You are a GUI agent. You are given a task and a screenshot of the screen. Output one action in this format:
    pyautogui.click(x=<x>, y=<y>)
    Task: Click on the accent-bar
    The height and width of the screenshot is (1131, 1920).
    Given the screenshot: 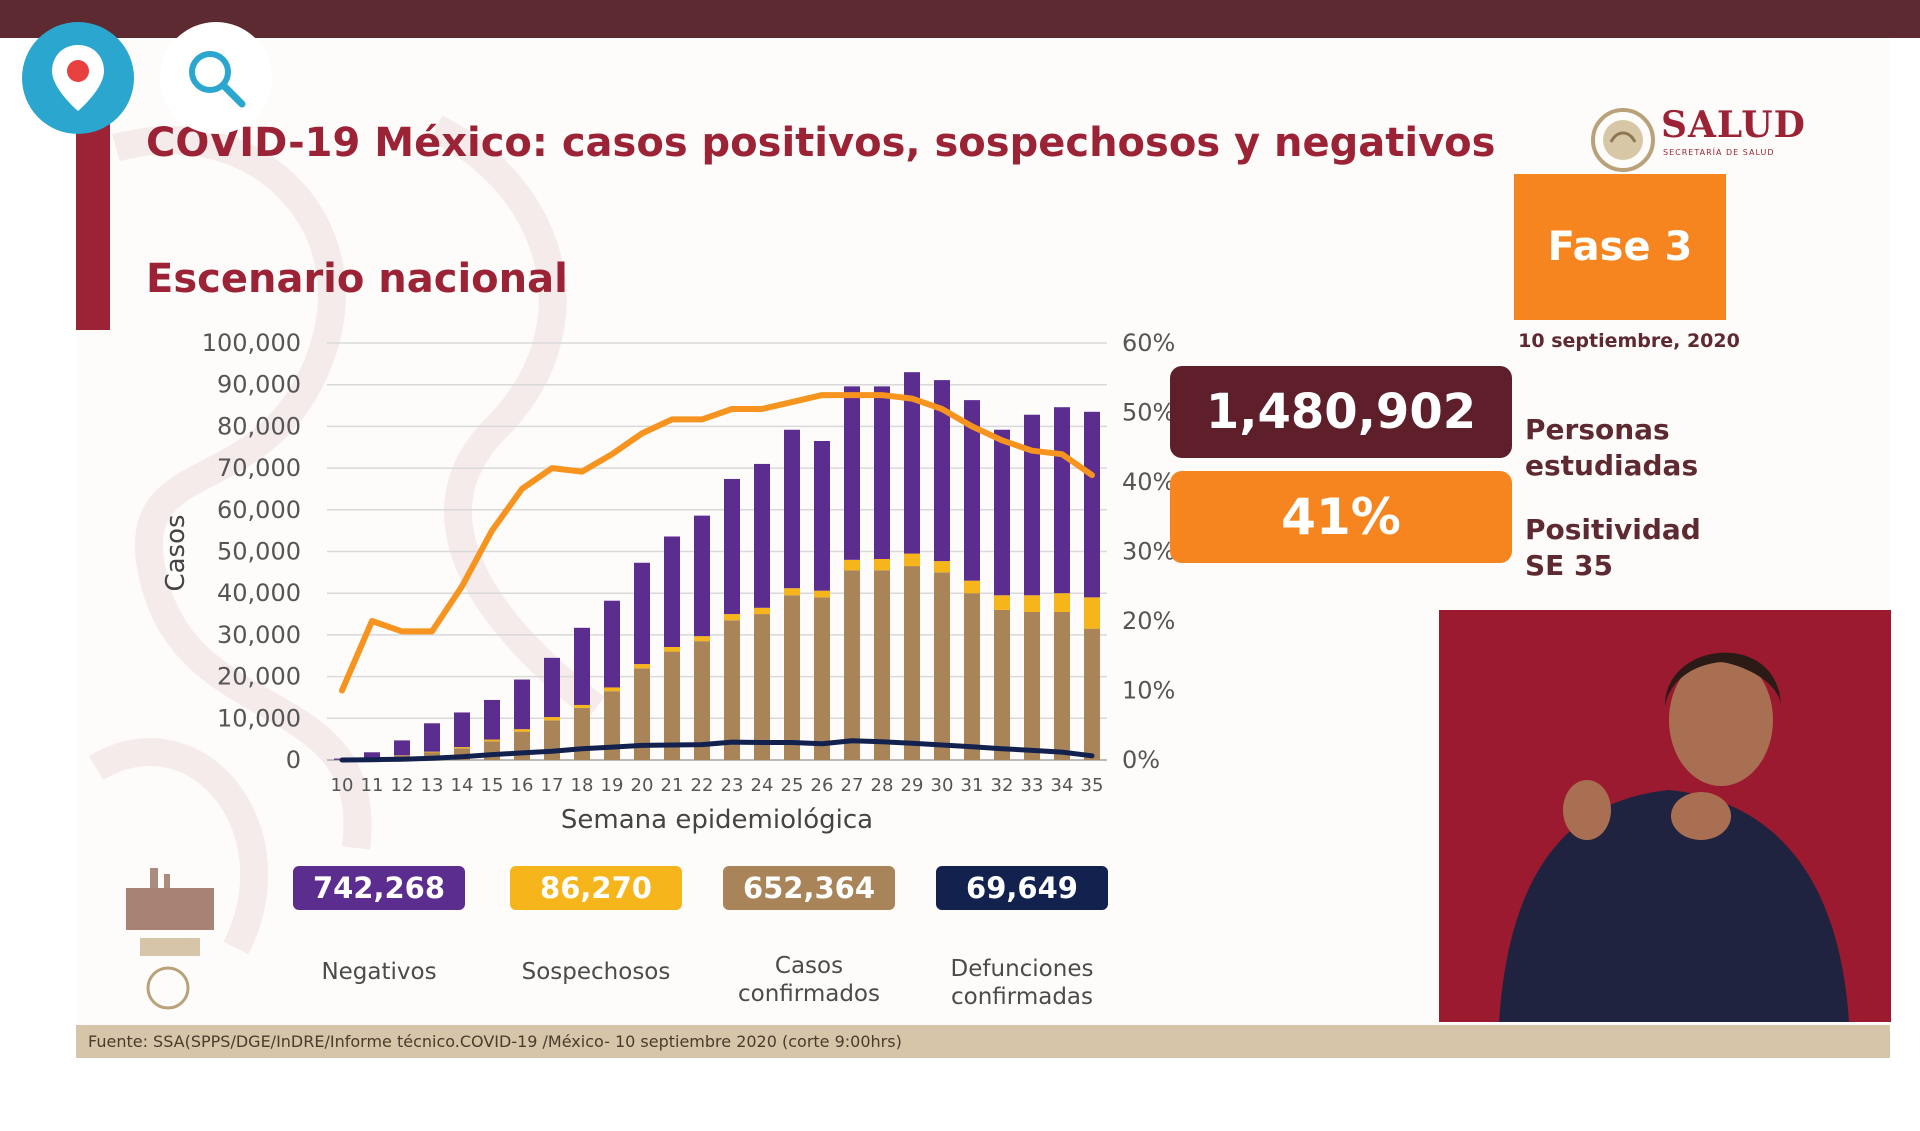 What is the action you would take?
    pyautogui.click(x=93, y=224)
    